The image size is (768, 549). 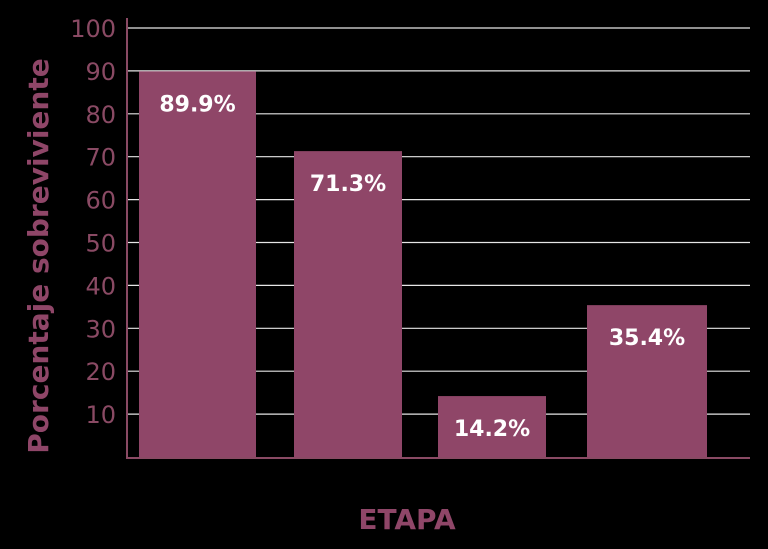 I want to click on y-axis-title: Porcentaje sobreviviente, so click(x=38, y=255).